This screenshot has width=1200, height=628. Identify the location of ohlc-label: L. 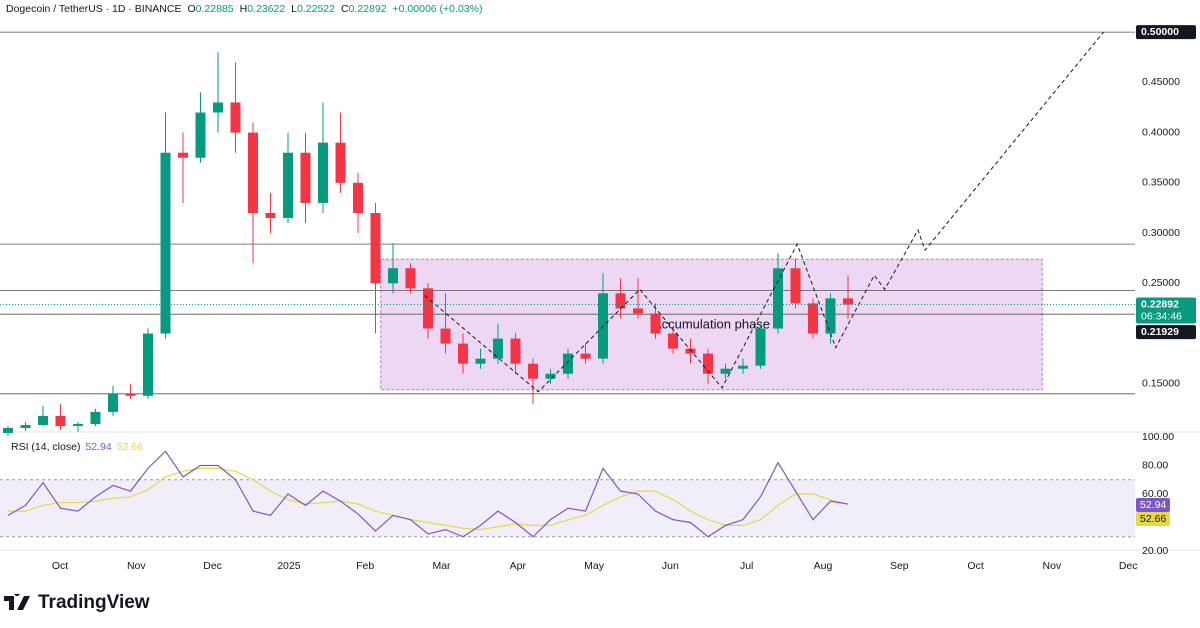
(294, 9).